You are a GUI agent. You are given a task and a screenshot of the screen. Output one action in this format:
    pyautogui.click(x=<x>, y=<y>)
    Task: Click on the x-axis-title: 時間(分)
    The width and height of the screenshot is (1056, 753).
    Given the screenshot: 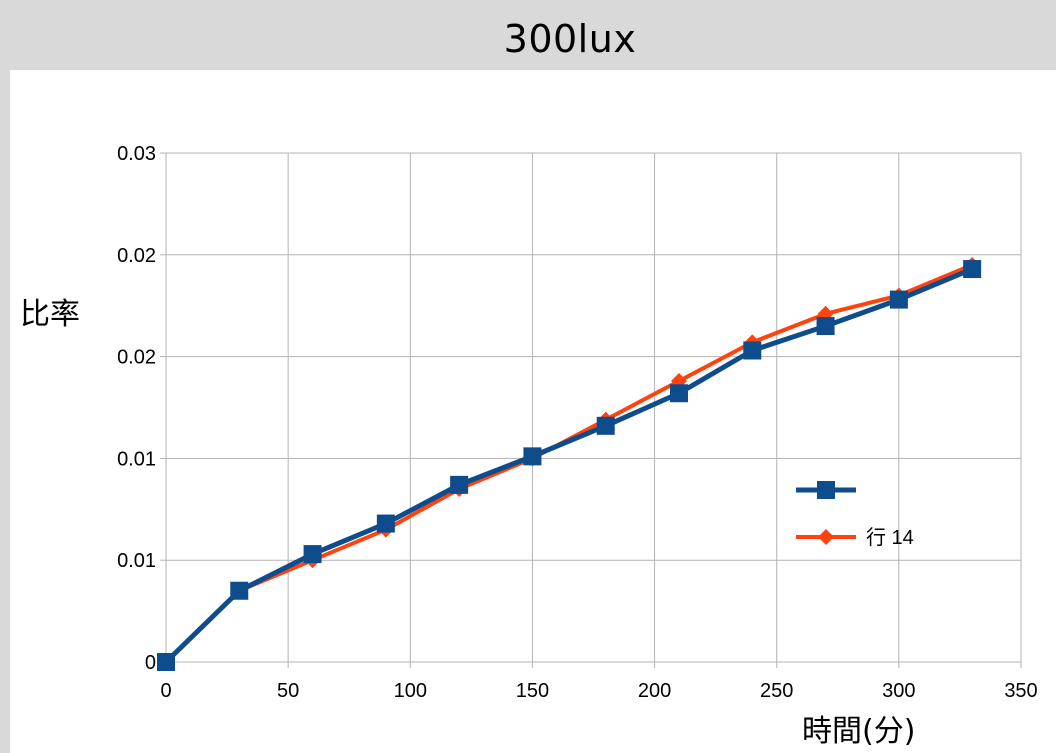 What is the action you would take?
    pyautogui.click(x=858, y=731)
    